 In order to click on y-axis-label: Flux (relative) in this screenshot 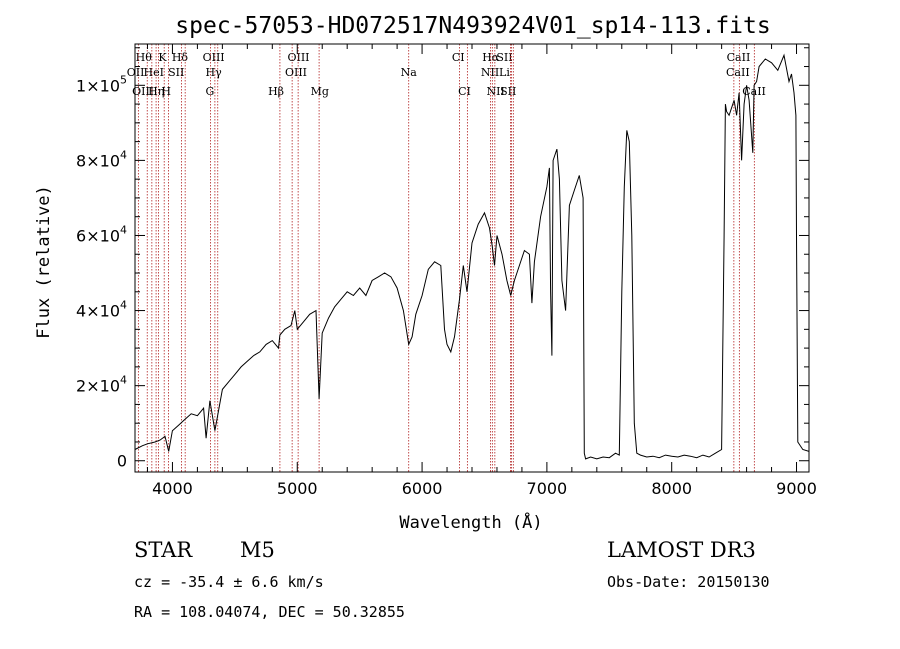, I will do `click(44, 262)`.